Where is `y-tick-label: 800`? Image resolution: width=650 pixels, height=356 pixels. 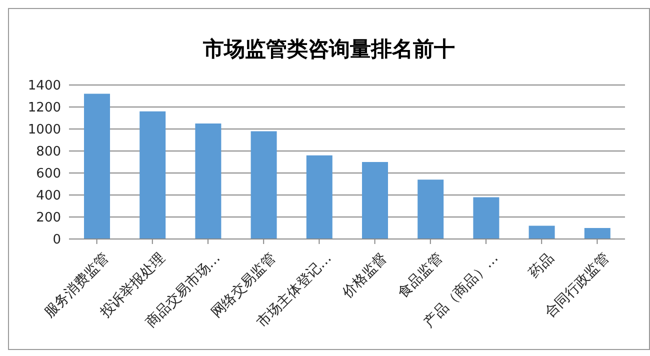 y-tick-label: 800 is located at coordinates (48, 152).